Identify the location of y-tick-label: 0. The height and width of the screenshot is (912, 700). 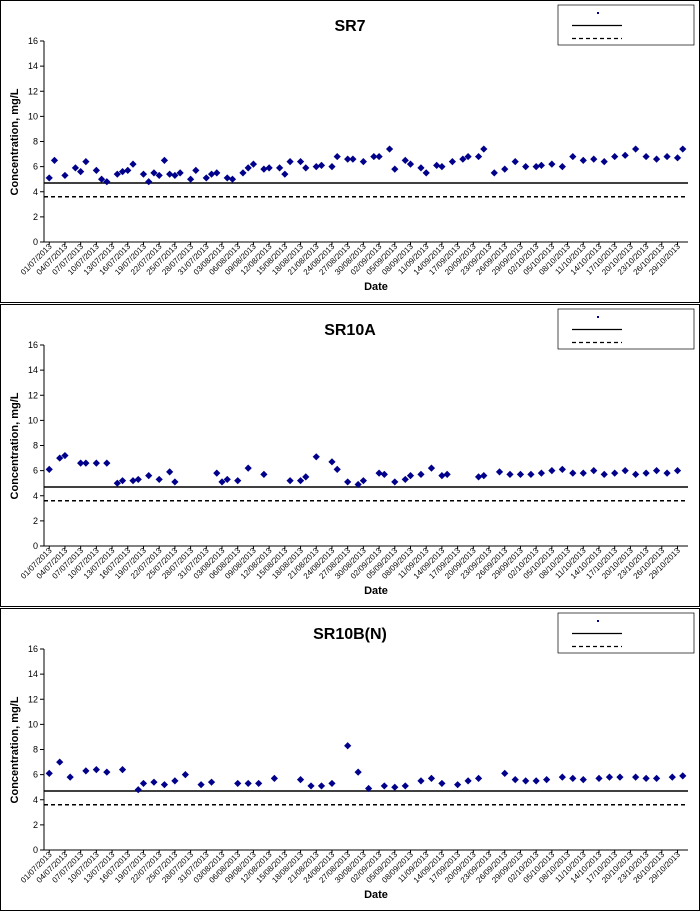
(35, 242).